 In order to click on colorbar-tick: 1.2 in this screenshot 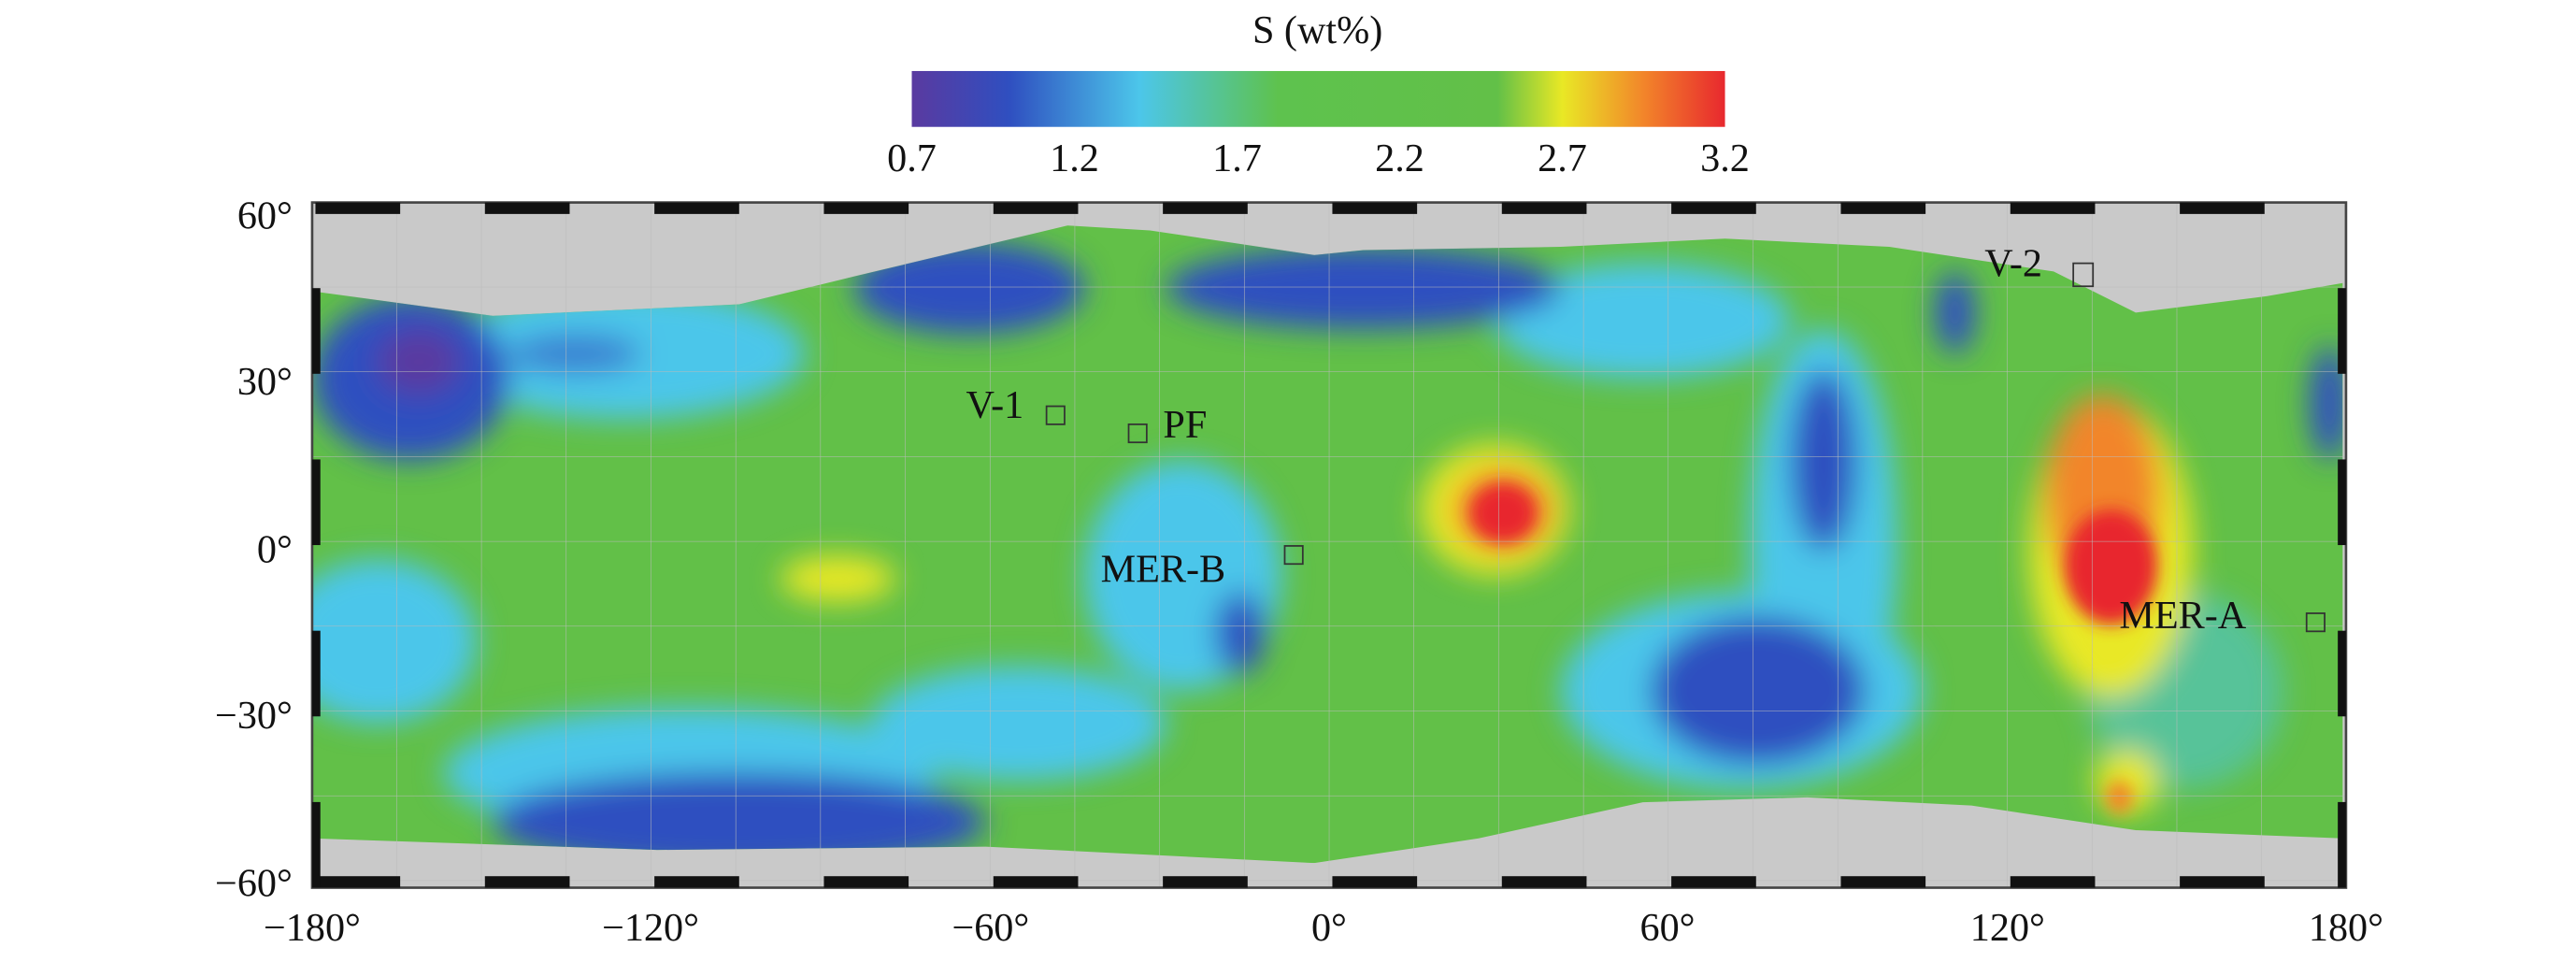, I will do `click(1074, 158)`.